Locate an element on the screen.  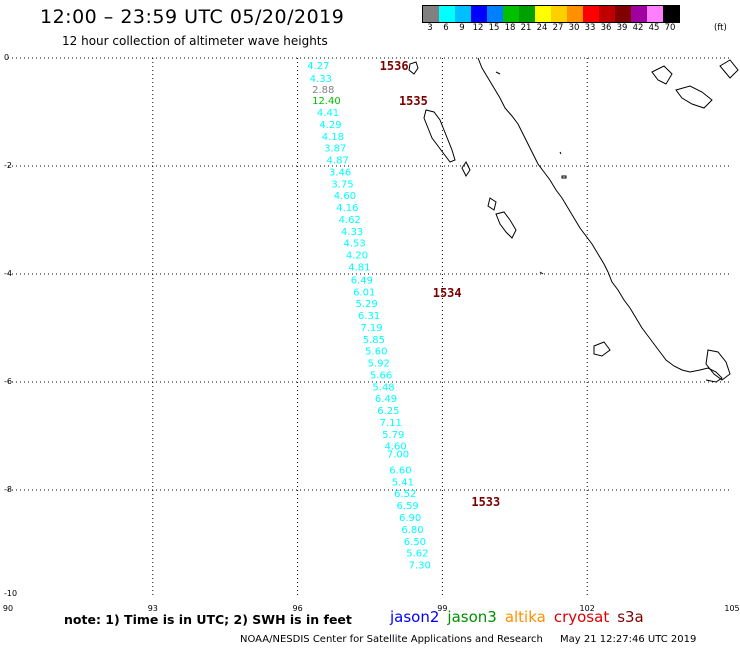
wave-height-value: 4.81 is located at coordinates (359, 267).